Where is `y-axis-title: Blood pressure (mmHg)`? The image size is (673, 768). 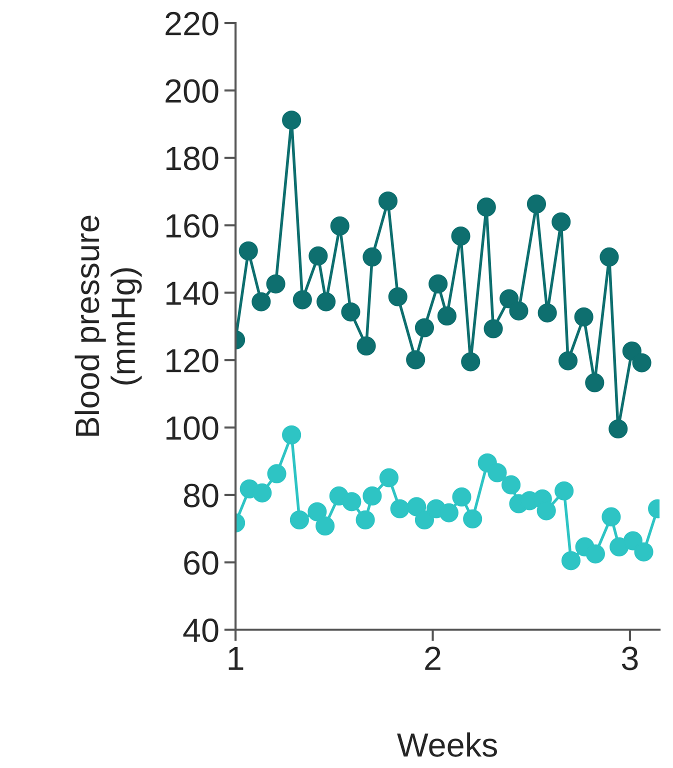
y-axis-title: Blood pressure (mmHg) is located at coordinates (108, 326).